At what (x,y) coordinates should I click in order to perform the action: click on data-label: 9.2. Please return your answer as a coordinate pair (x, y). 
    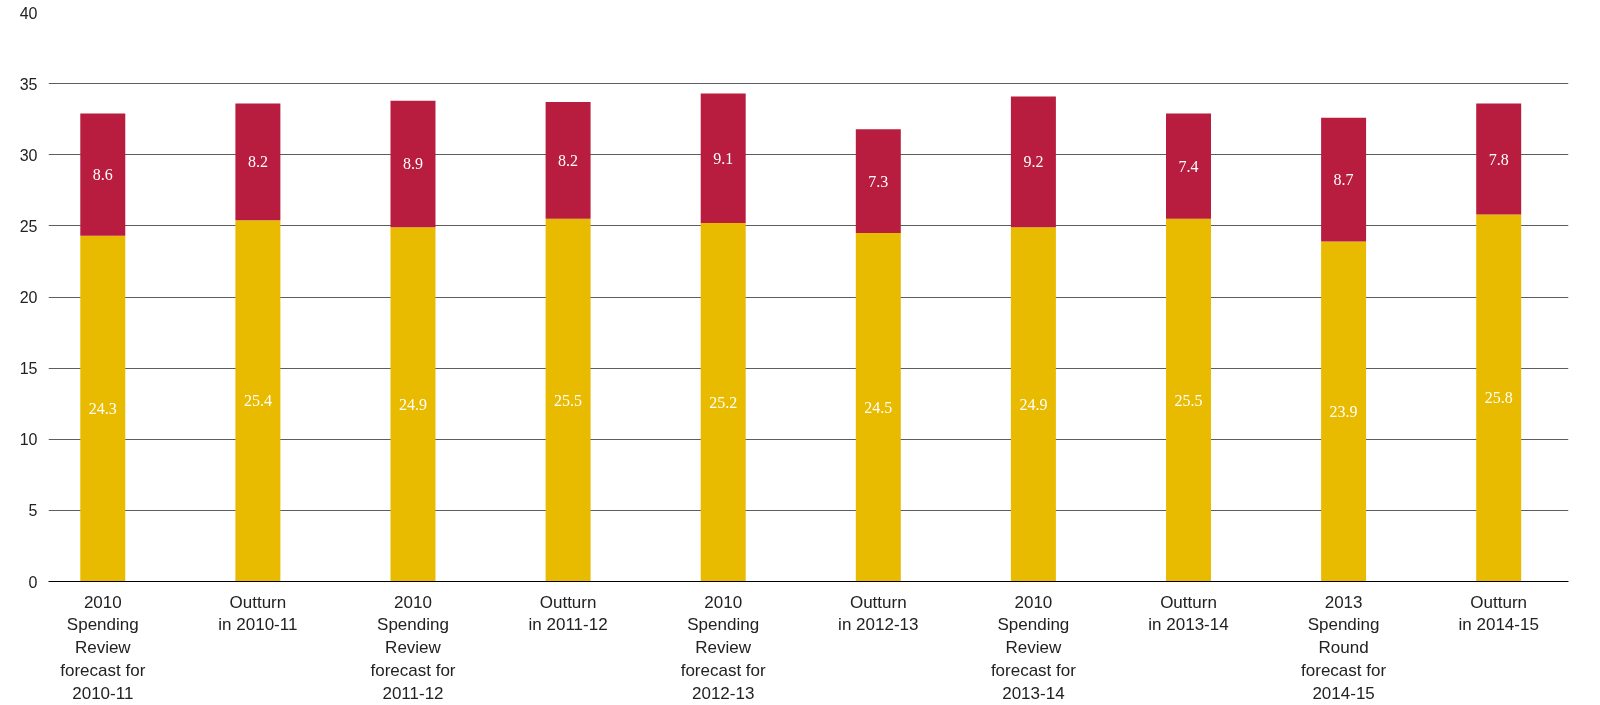
    Looking at the image, I should click on (1033, 162).